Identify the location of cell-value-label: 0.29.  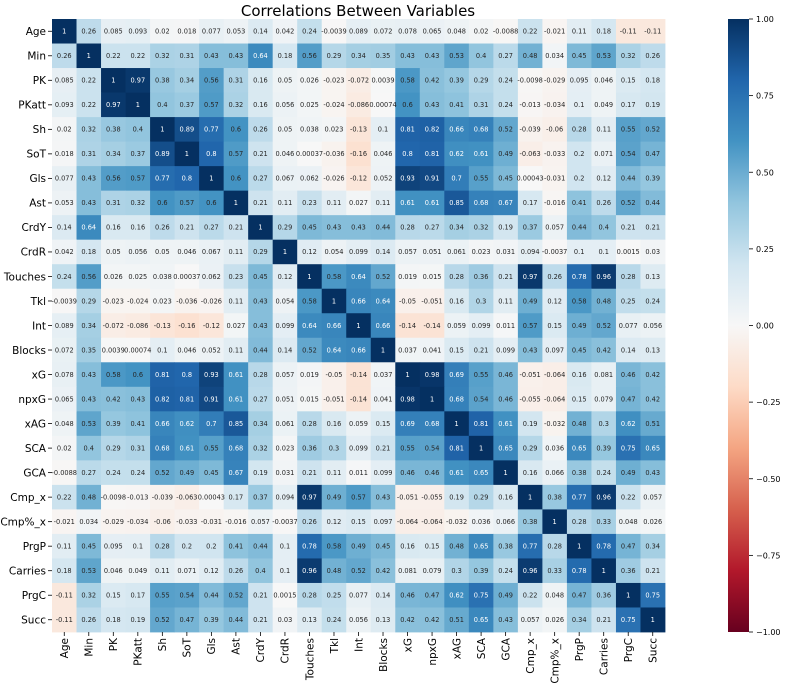
(481, 497).